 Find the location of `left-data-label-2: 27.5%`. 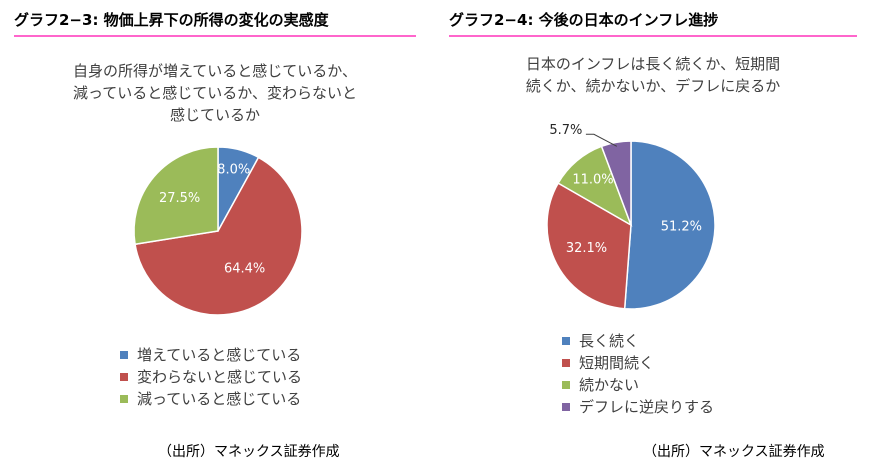

left-data-label-2: 27.5% is located at coordinates (179, 198).